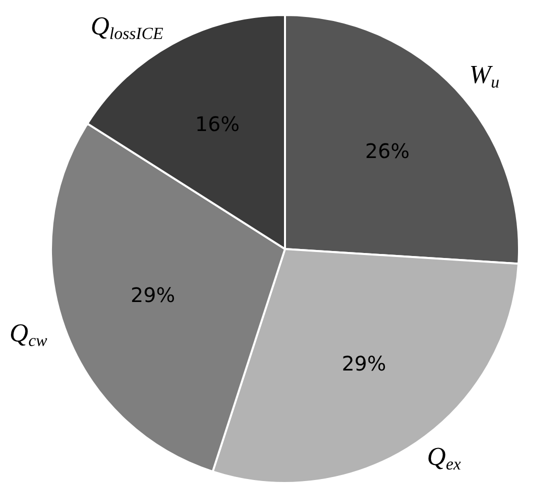  What do you see at coordinates (217, 124) in the screenshot?
I see `data-label: 16%` at bounding box center [217, 124].